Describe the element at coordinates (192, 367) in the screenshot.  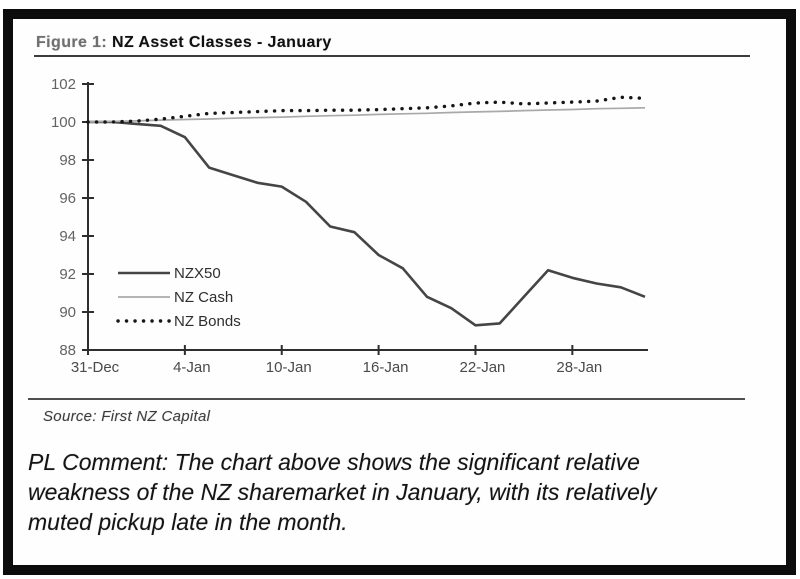
I see `x-tick-label: 4-Jan` at that location.